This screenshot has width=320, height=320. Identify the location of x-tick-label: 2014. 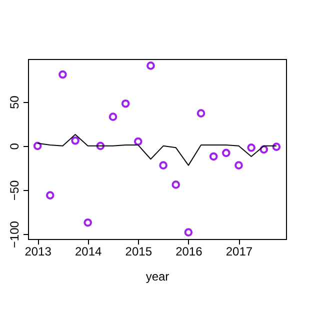
(88, 251).